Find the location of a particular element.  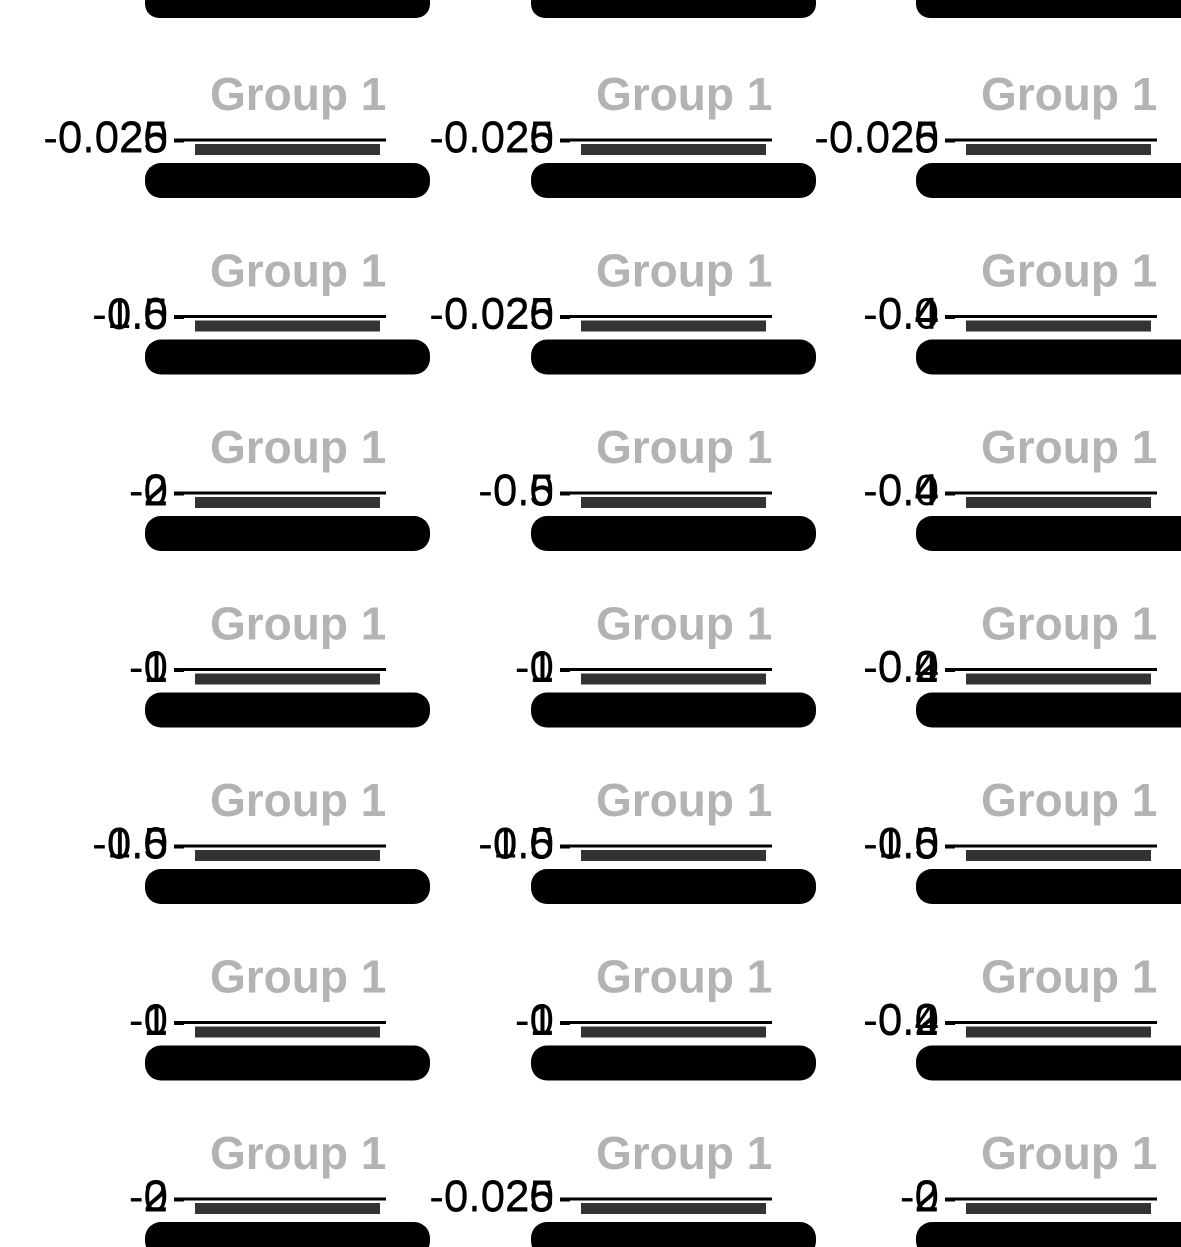

panel: Group 1 -0.4-0.200.2 is located at coordinates (1022, 1016).